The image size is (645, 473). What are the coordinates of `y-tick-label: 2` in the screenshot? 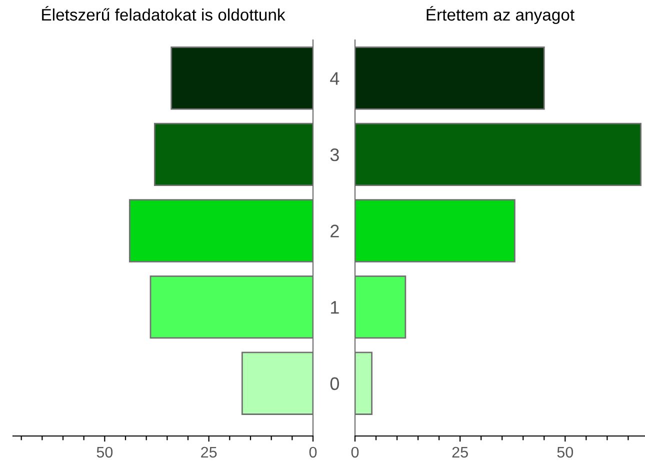 It's located at (334, 231).